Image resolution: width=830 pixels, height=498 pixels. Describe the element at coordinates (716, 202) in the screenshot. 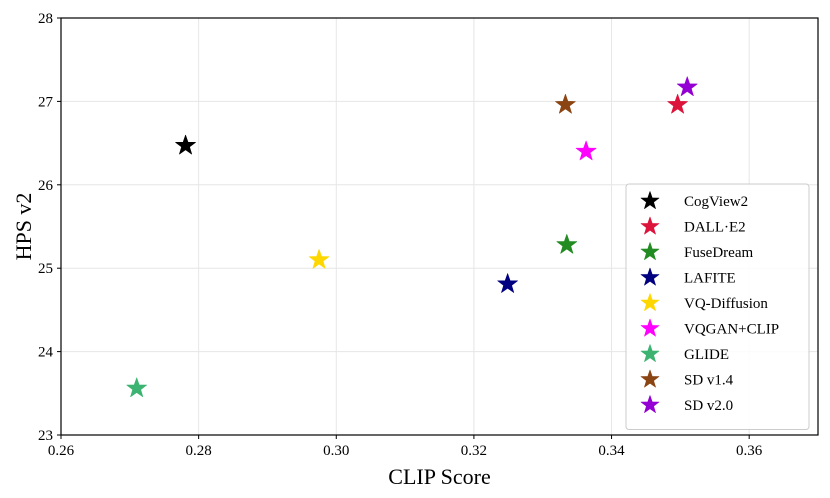

I see `legend-label: CogView2` at that location.